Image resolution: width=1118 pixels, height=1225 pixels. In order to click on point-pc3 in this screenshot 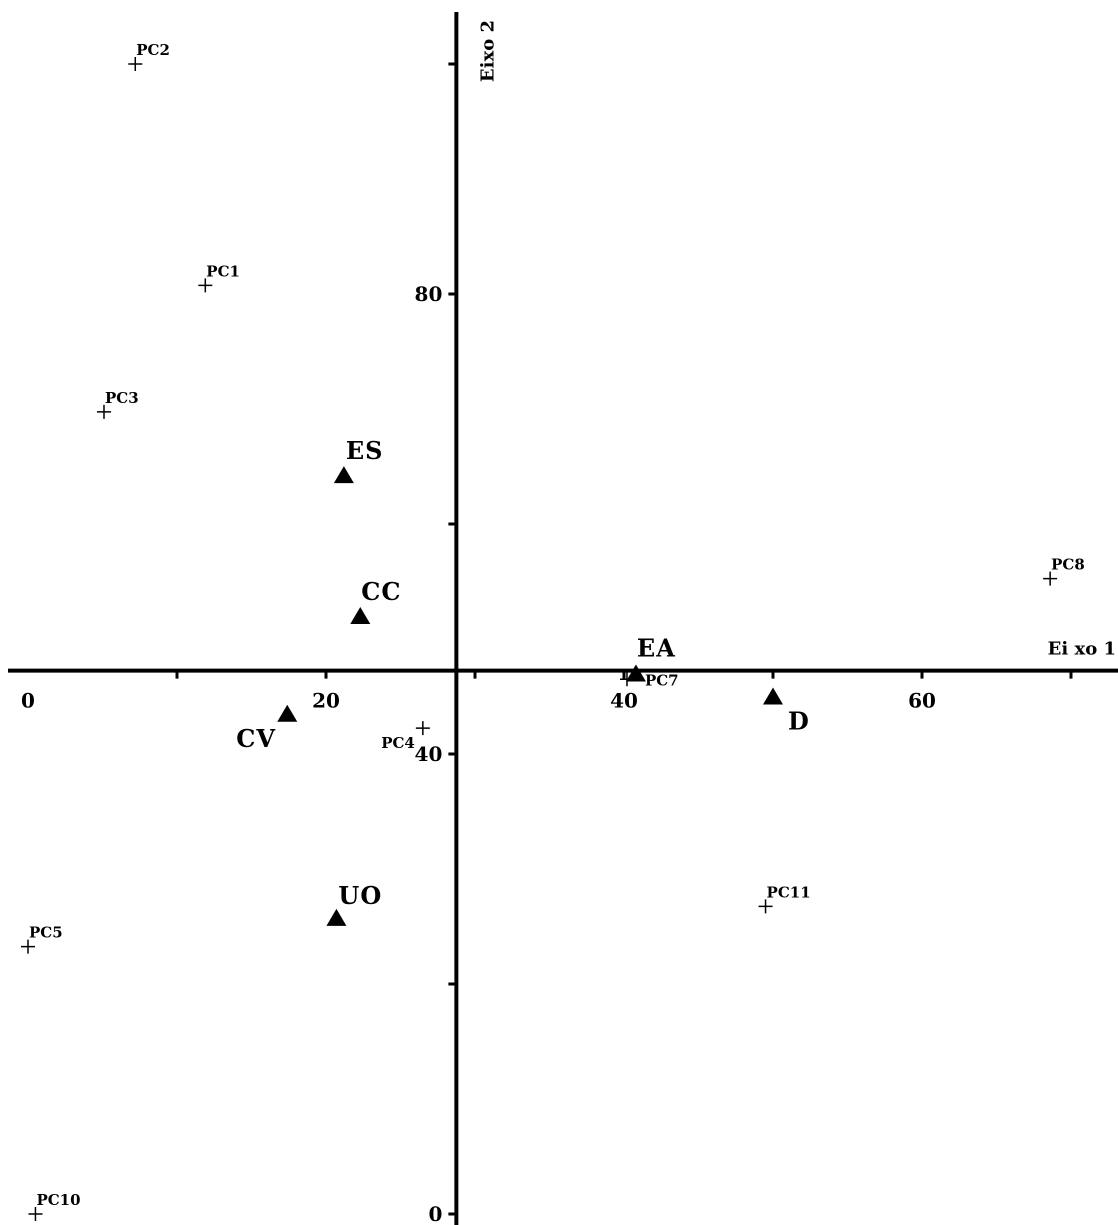, I will do `click(103, 411)`.